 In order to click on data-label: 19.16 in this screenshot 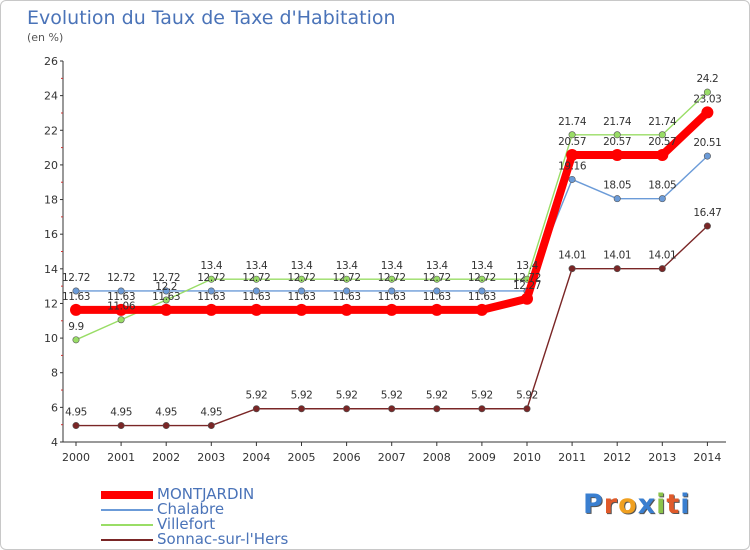, I will do `click(572, 166)`.